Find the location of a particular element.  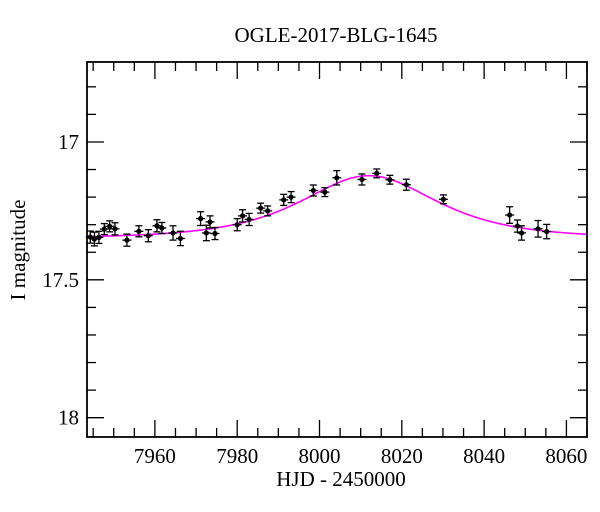

x-tick-label: 7960 is located at coordinates (155, 456).